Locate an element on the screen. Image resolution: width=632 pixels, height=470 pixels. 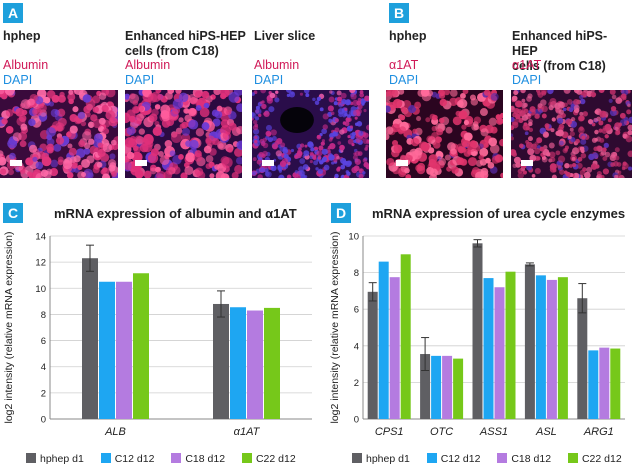
panel-c-label: C is located at coordinates (13, 213).